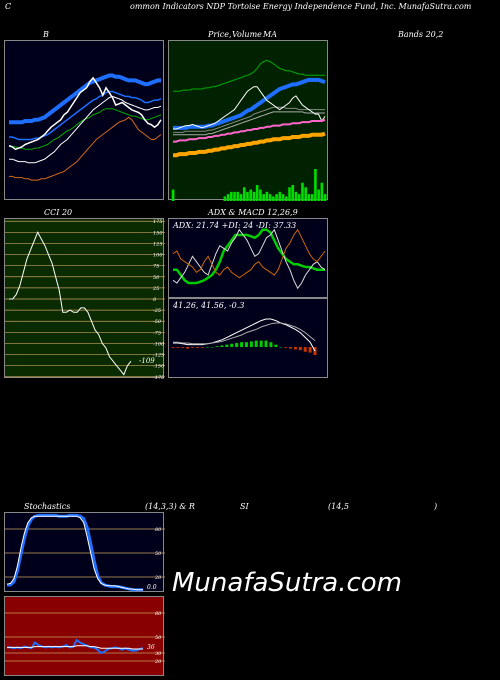 The width and height of the screenshot is (500, 680). What do you see at coordinates (147, 361) in the screenshot?
I see `cci-last-label: -109` at bounding box center [147, 361].